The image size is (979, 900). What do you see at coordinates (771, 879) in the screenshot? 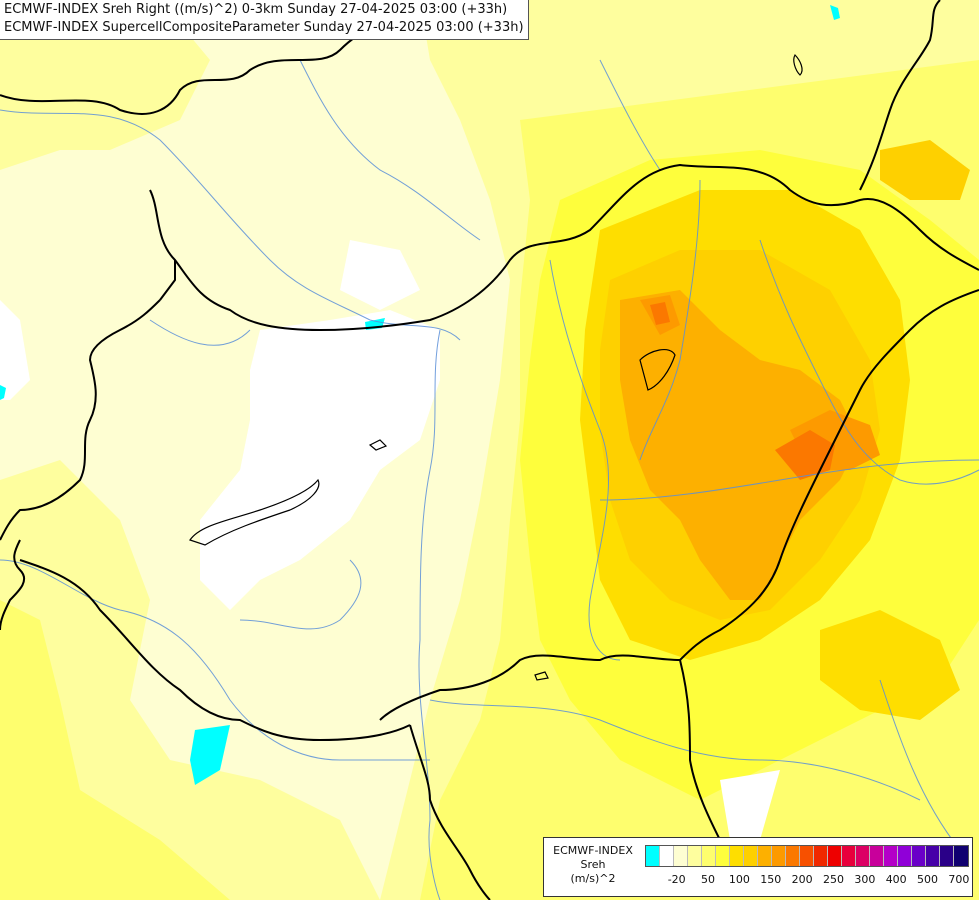
I see `legend-tick-label: 150` at bounding box center [771, 879].